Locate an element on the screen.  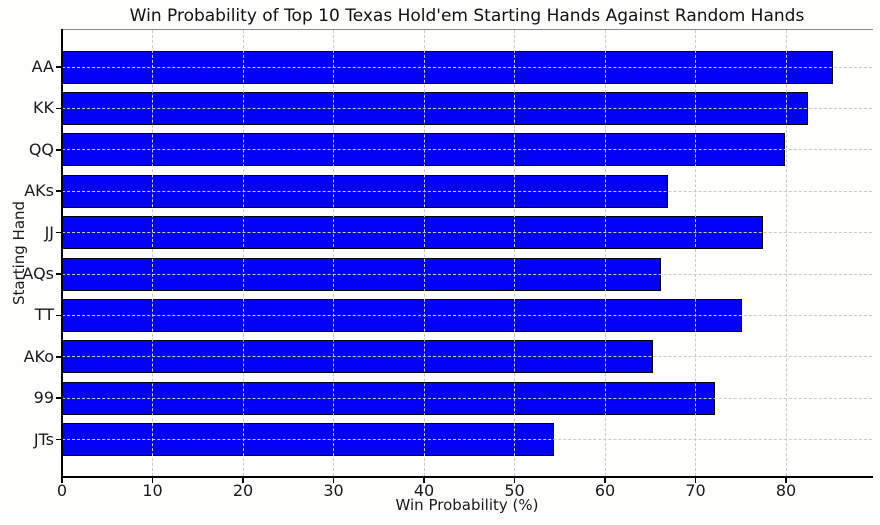
y-tick-label: AKo is located at coordinates (38, 356).